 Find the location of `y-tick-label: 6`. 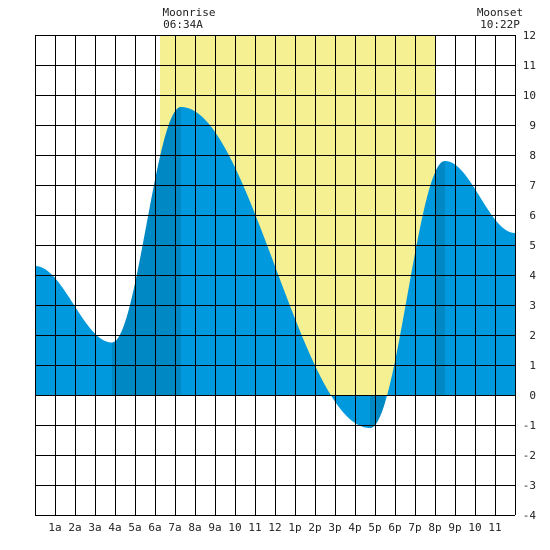

y-tick-label: 6 is located at coordinates (532, 215).